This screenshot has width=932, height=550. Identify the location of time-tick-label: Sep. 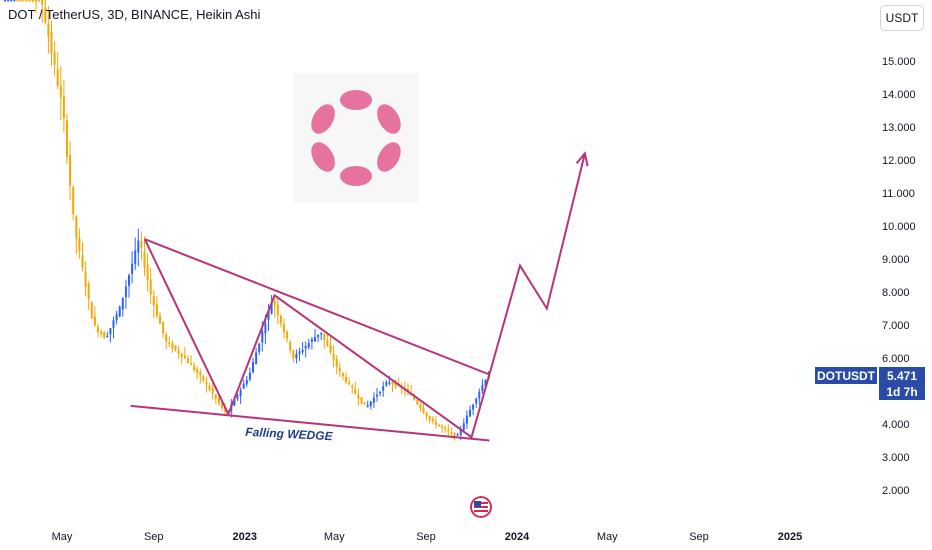
(426, 537).